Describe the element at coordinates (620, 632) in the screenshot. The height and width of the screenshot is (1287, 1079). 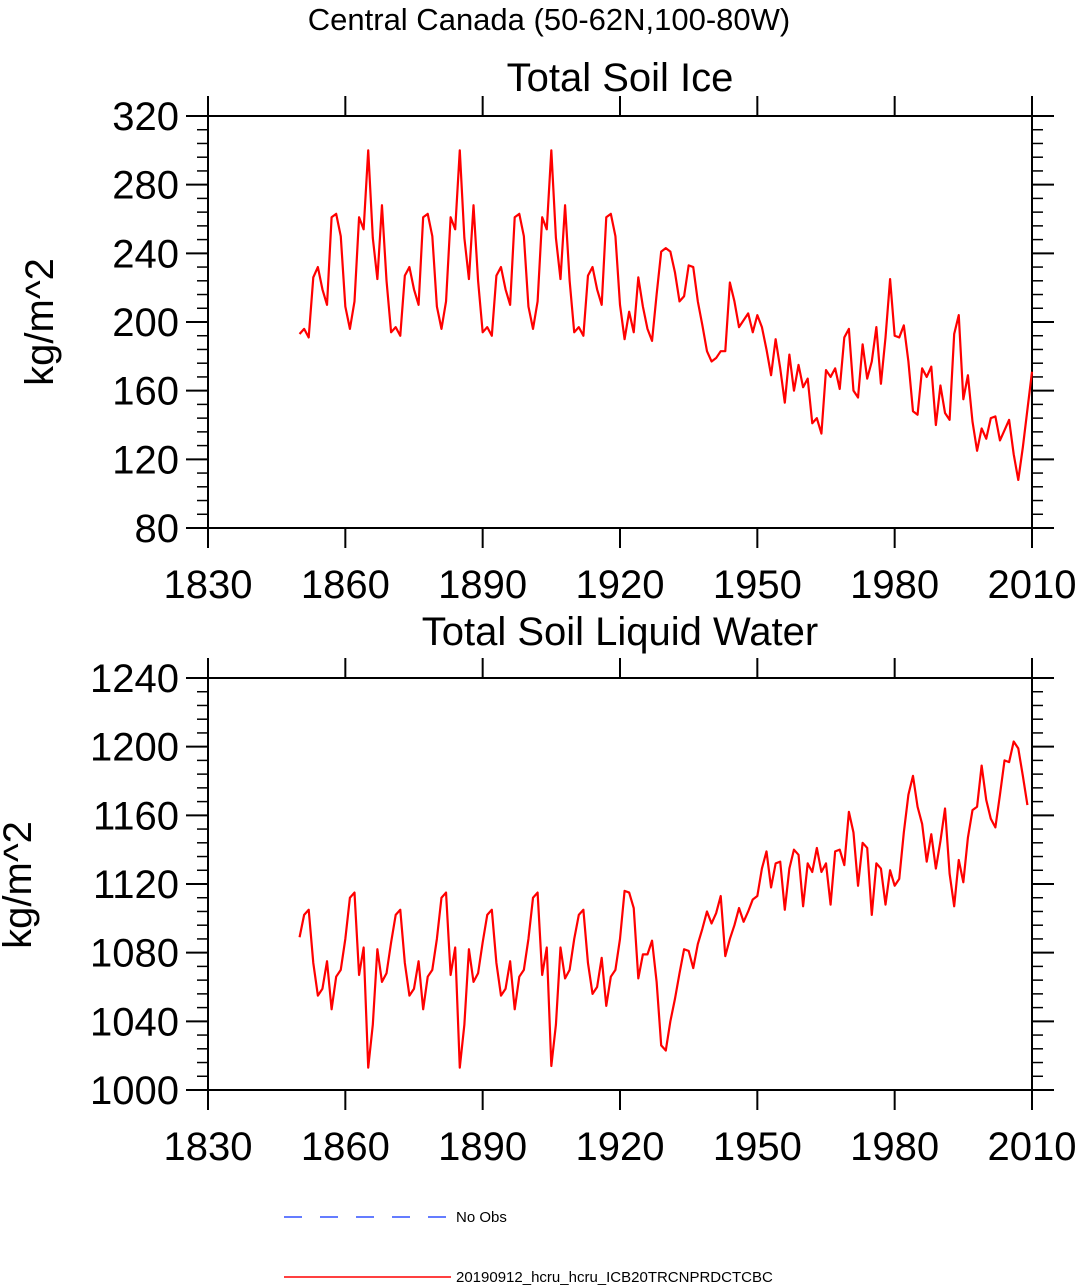
I see `panel-title: Total Soil Liquid Water` at that location.